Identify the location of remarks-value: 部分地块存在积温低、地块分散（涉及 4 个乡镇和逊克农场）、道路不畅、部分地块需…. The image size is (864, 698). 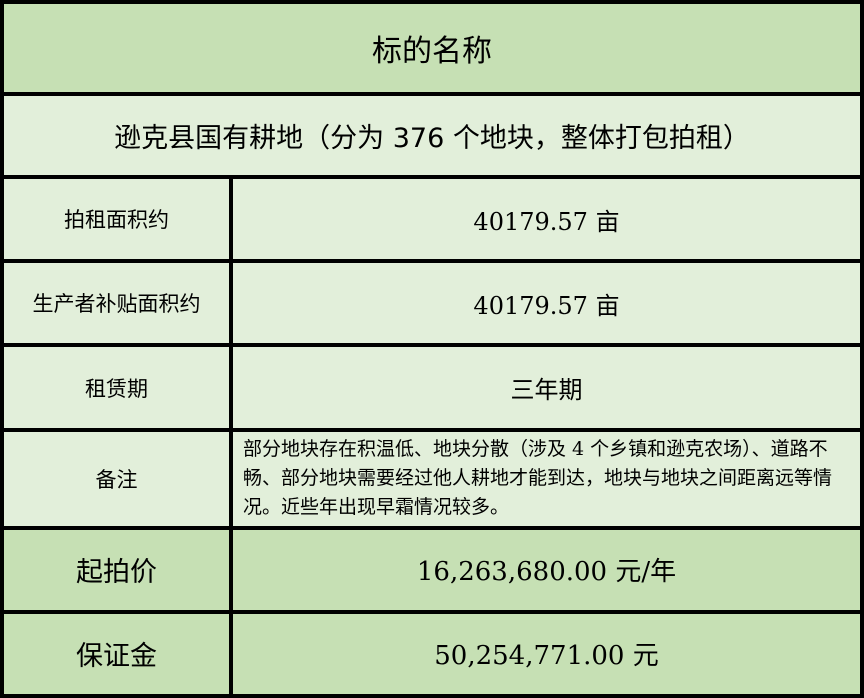
(546, 478).